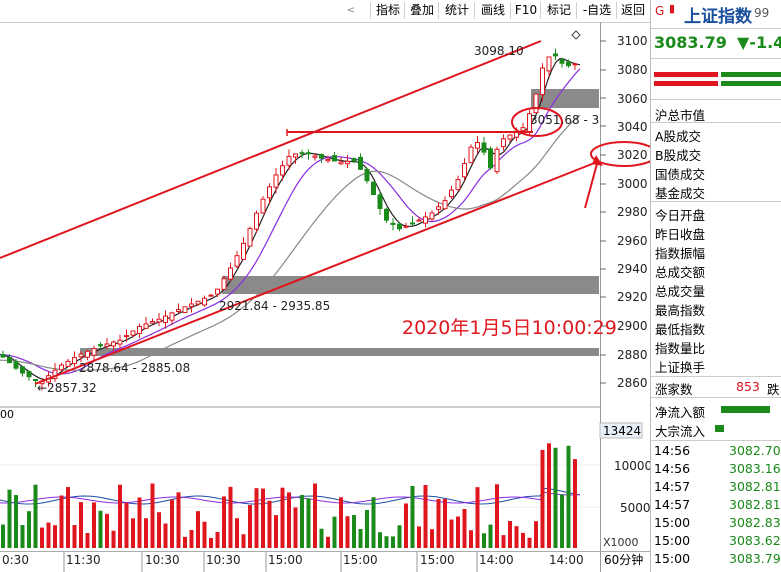 The width and height of the screenshot is (781, 572). Describe the element at coordinates (525, 10) in the screenshot. I see `toolbar-f10-button: F10` at that location.